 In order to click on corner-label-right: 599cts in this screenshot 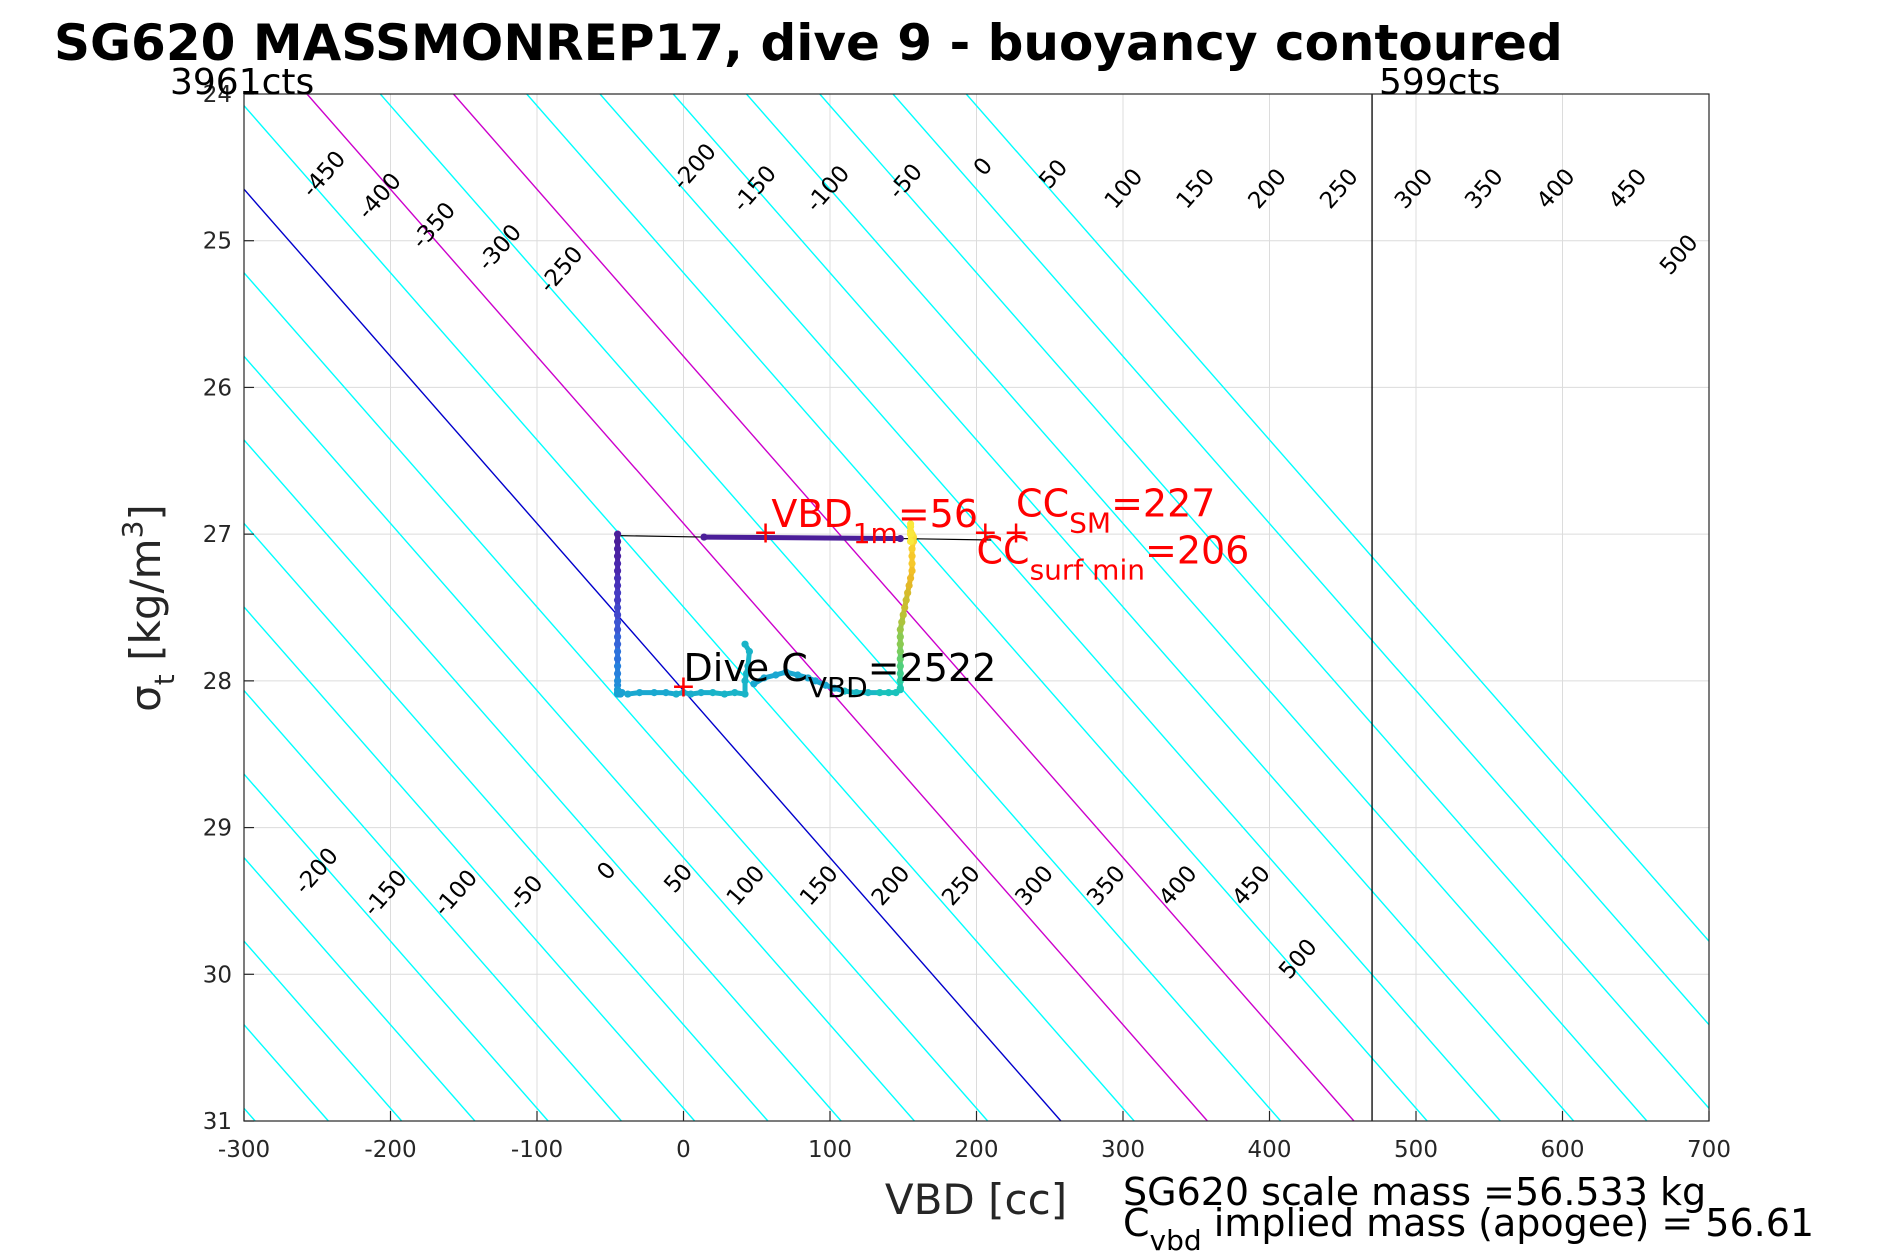, I will do `click(1439, 82)`.